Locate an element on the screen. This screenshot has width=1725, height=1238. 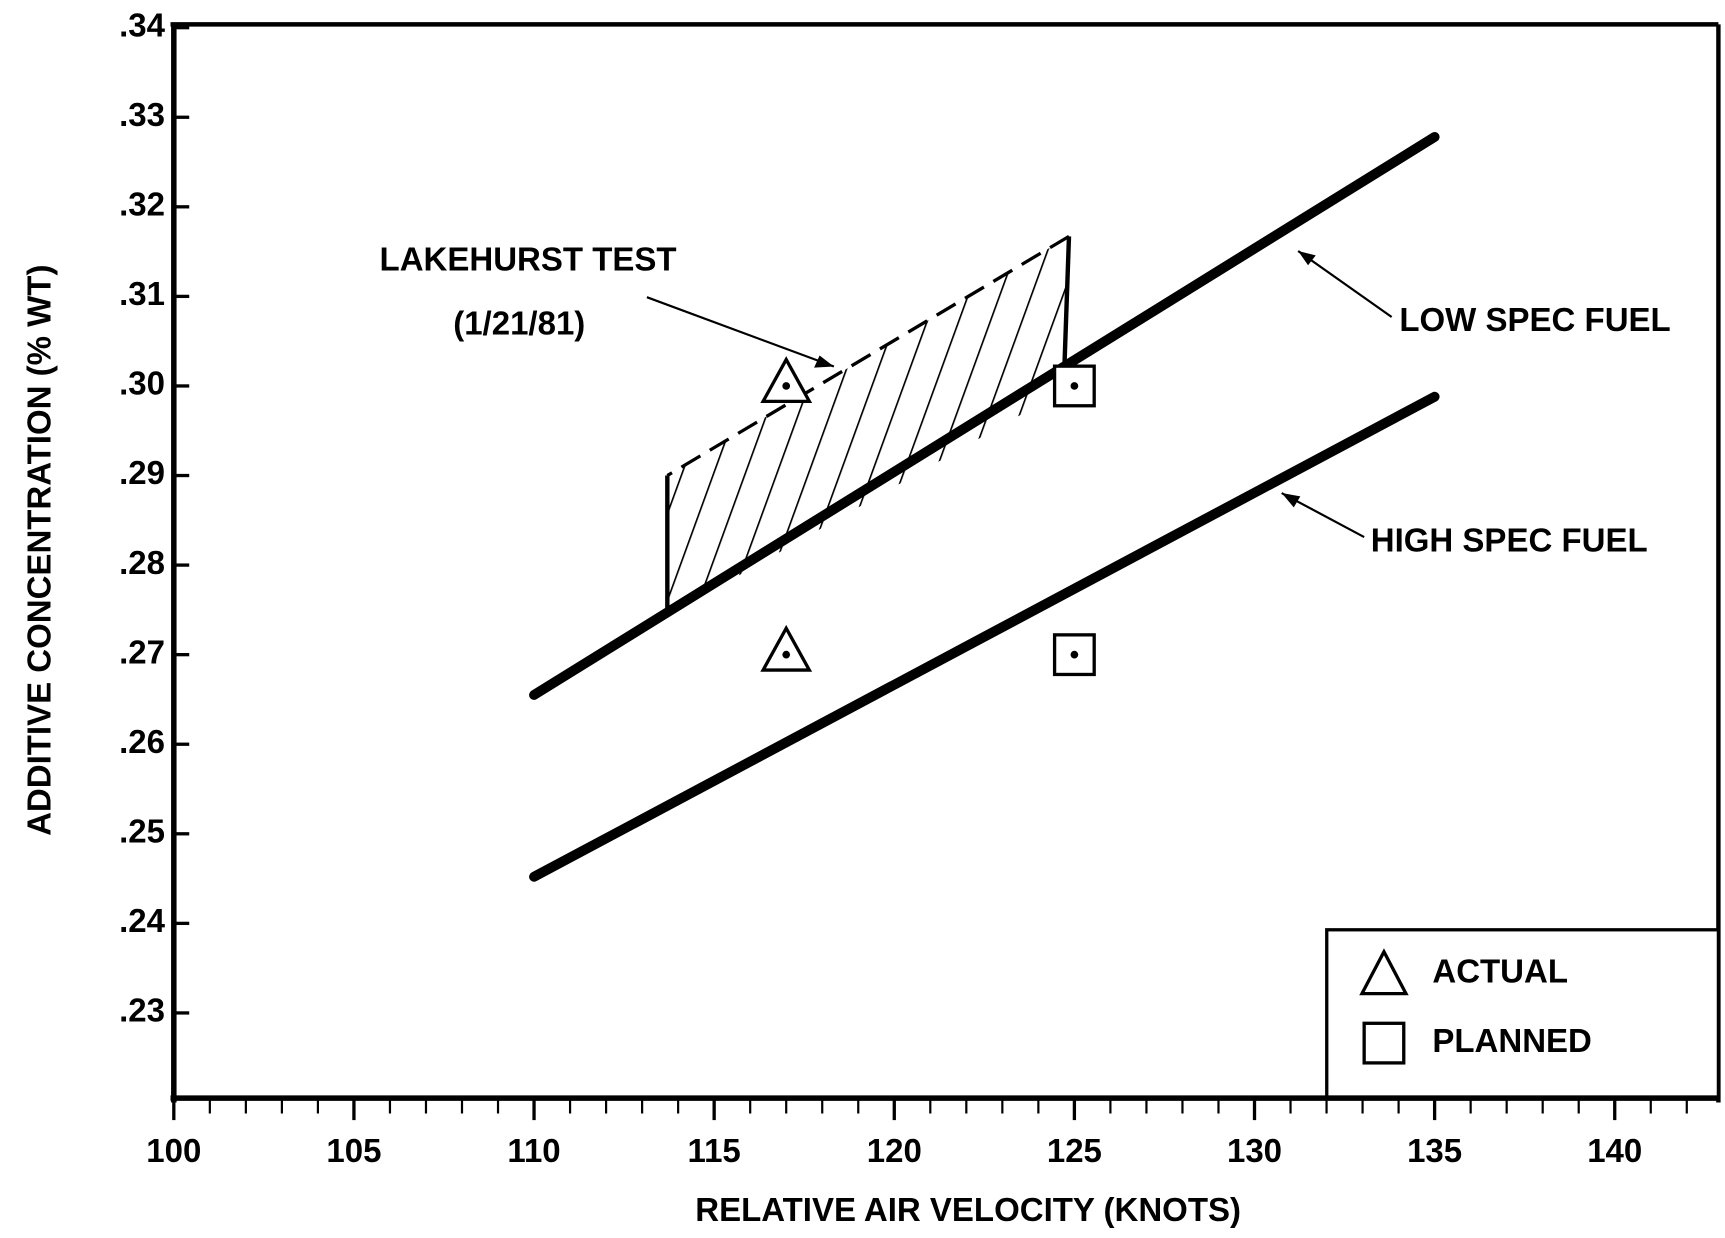
y-axis-label: ADDITIVE CONCENTRATION (% WT) is located at coordinates (39, 550).